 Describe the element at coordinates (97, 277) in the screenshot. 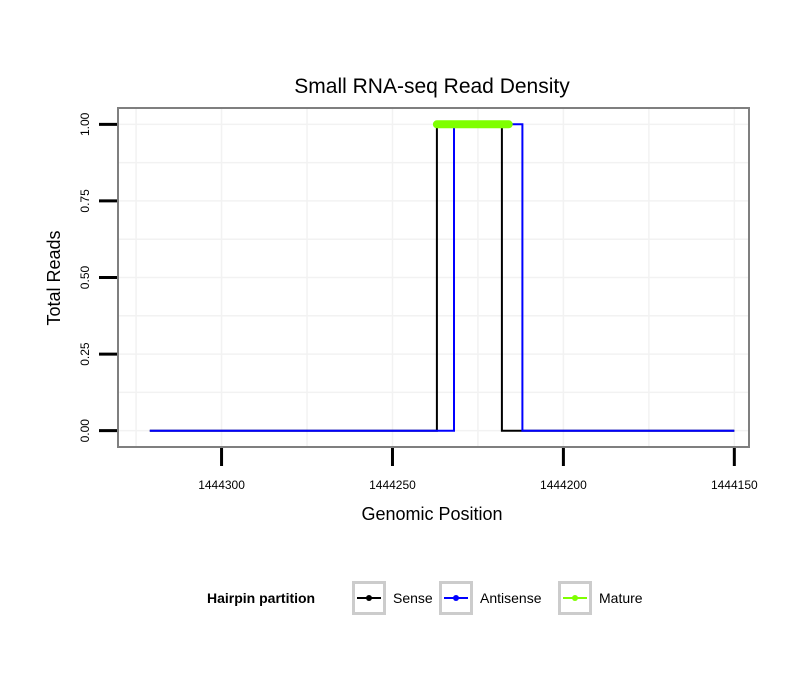

I see `y-axis: 0.00 0.25 0.50 0.75 1.00` at that location.